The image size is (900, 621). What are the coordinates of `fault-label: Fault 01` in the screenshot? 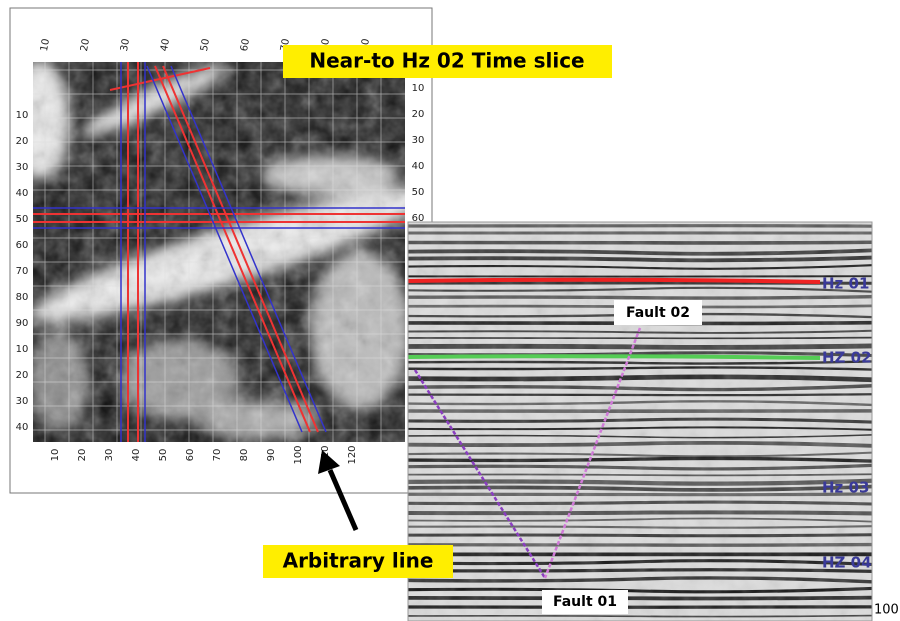 It's located at (585, 602).